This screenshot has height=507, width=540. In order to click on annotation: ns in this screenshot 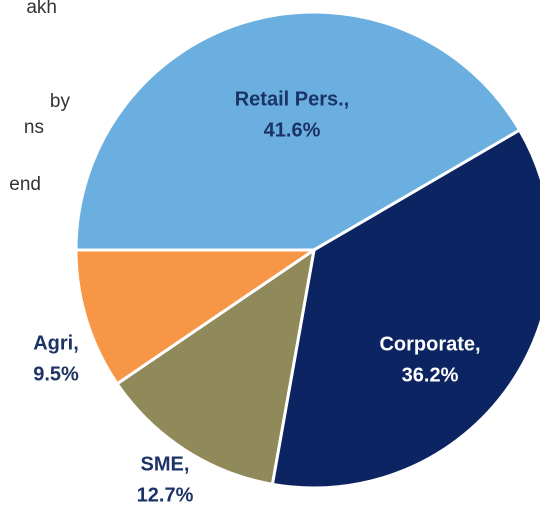, I will do `click(34, 127)`.